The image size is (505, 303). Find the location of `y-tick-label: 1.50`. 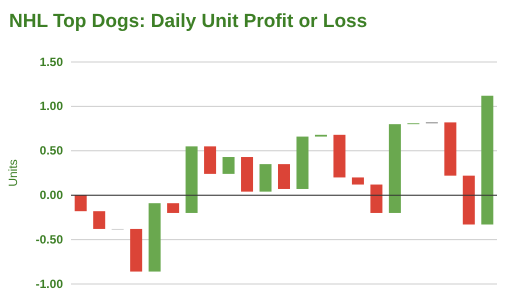

y-tick-label: 1.50 is located at coordinates (52, 61).